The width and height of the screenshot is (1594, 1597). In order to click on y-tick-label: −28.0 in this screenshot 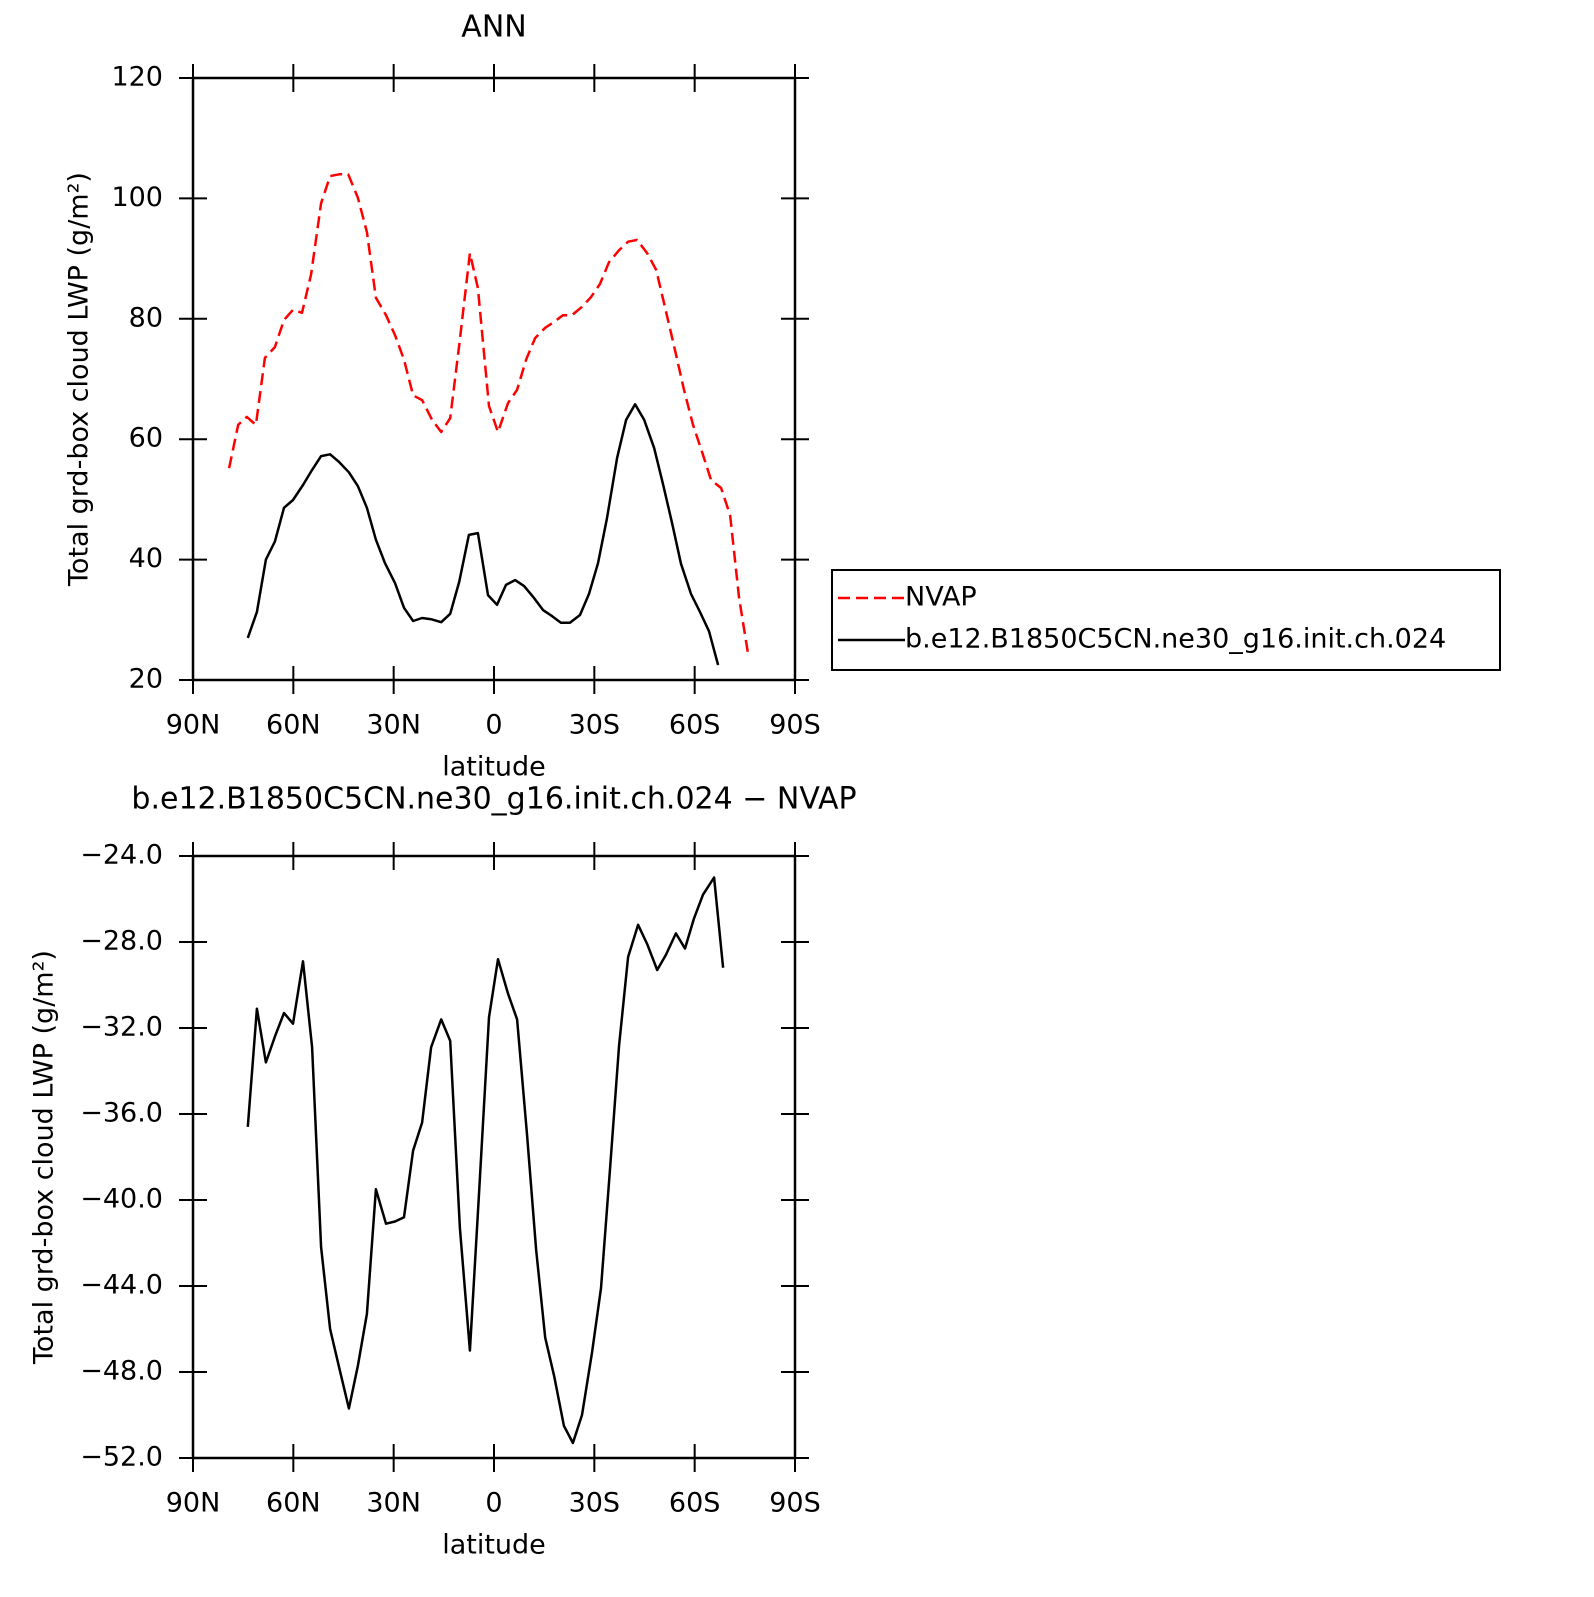, I will do `click(121, 941)`.